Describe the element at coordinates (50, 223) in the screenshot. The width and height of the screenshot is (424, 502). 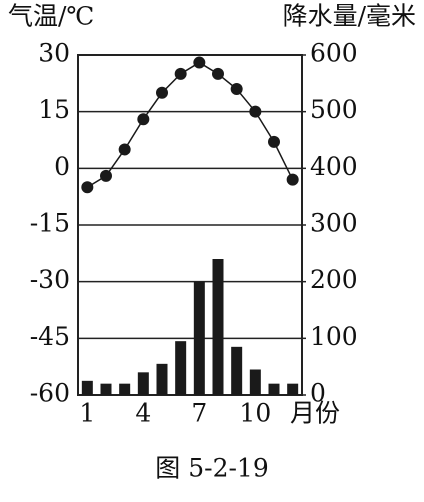
I see `y-tick-label: -15` at that location.